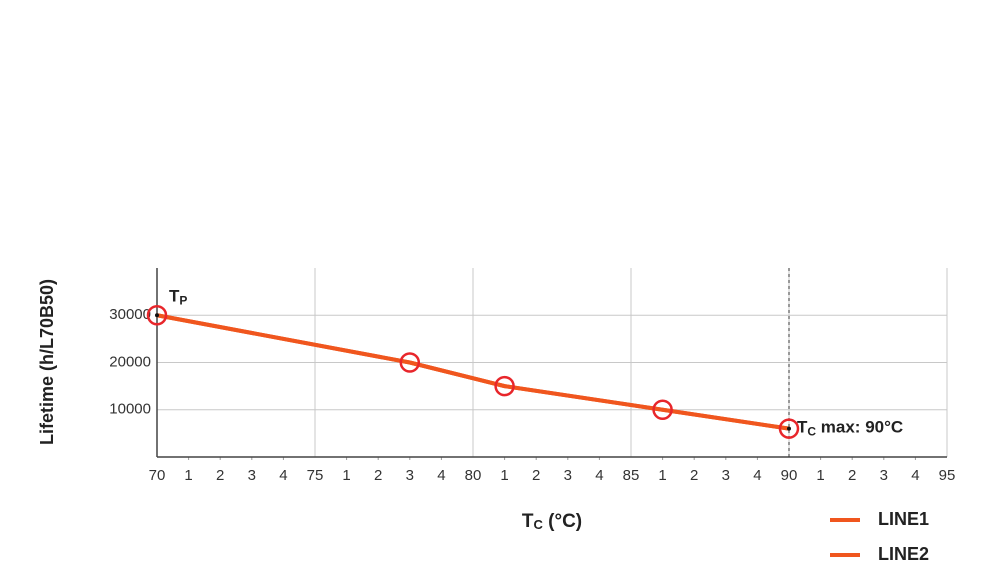 The width and height of the screenshot is (1000, 584). What do you see at coordinates (859, 427) in the screenshot?
I see `annotation-rest: max: 90°C` at bounding box center [859, 427].